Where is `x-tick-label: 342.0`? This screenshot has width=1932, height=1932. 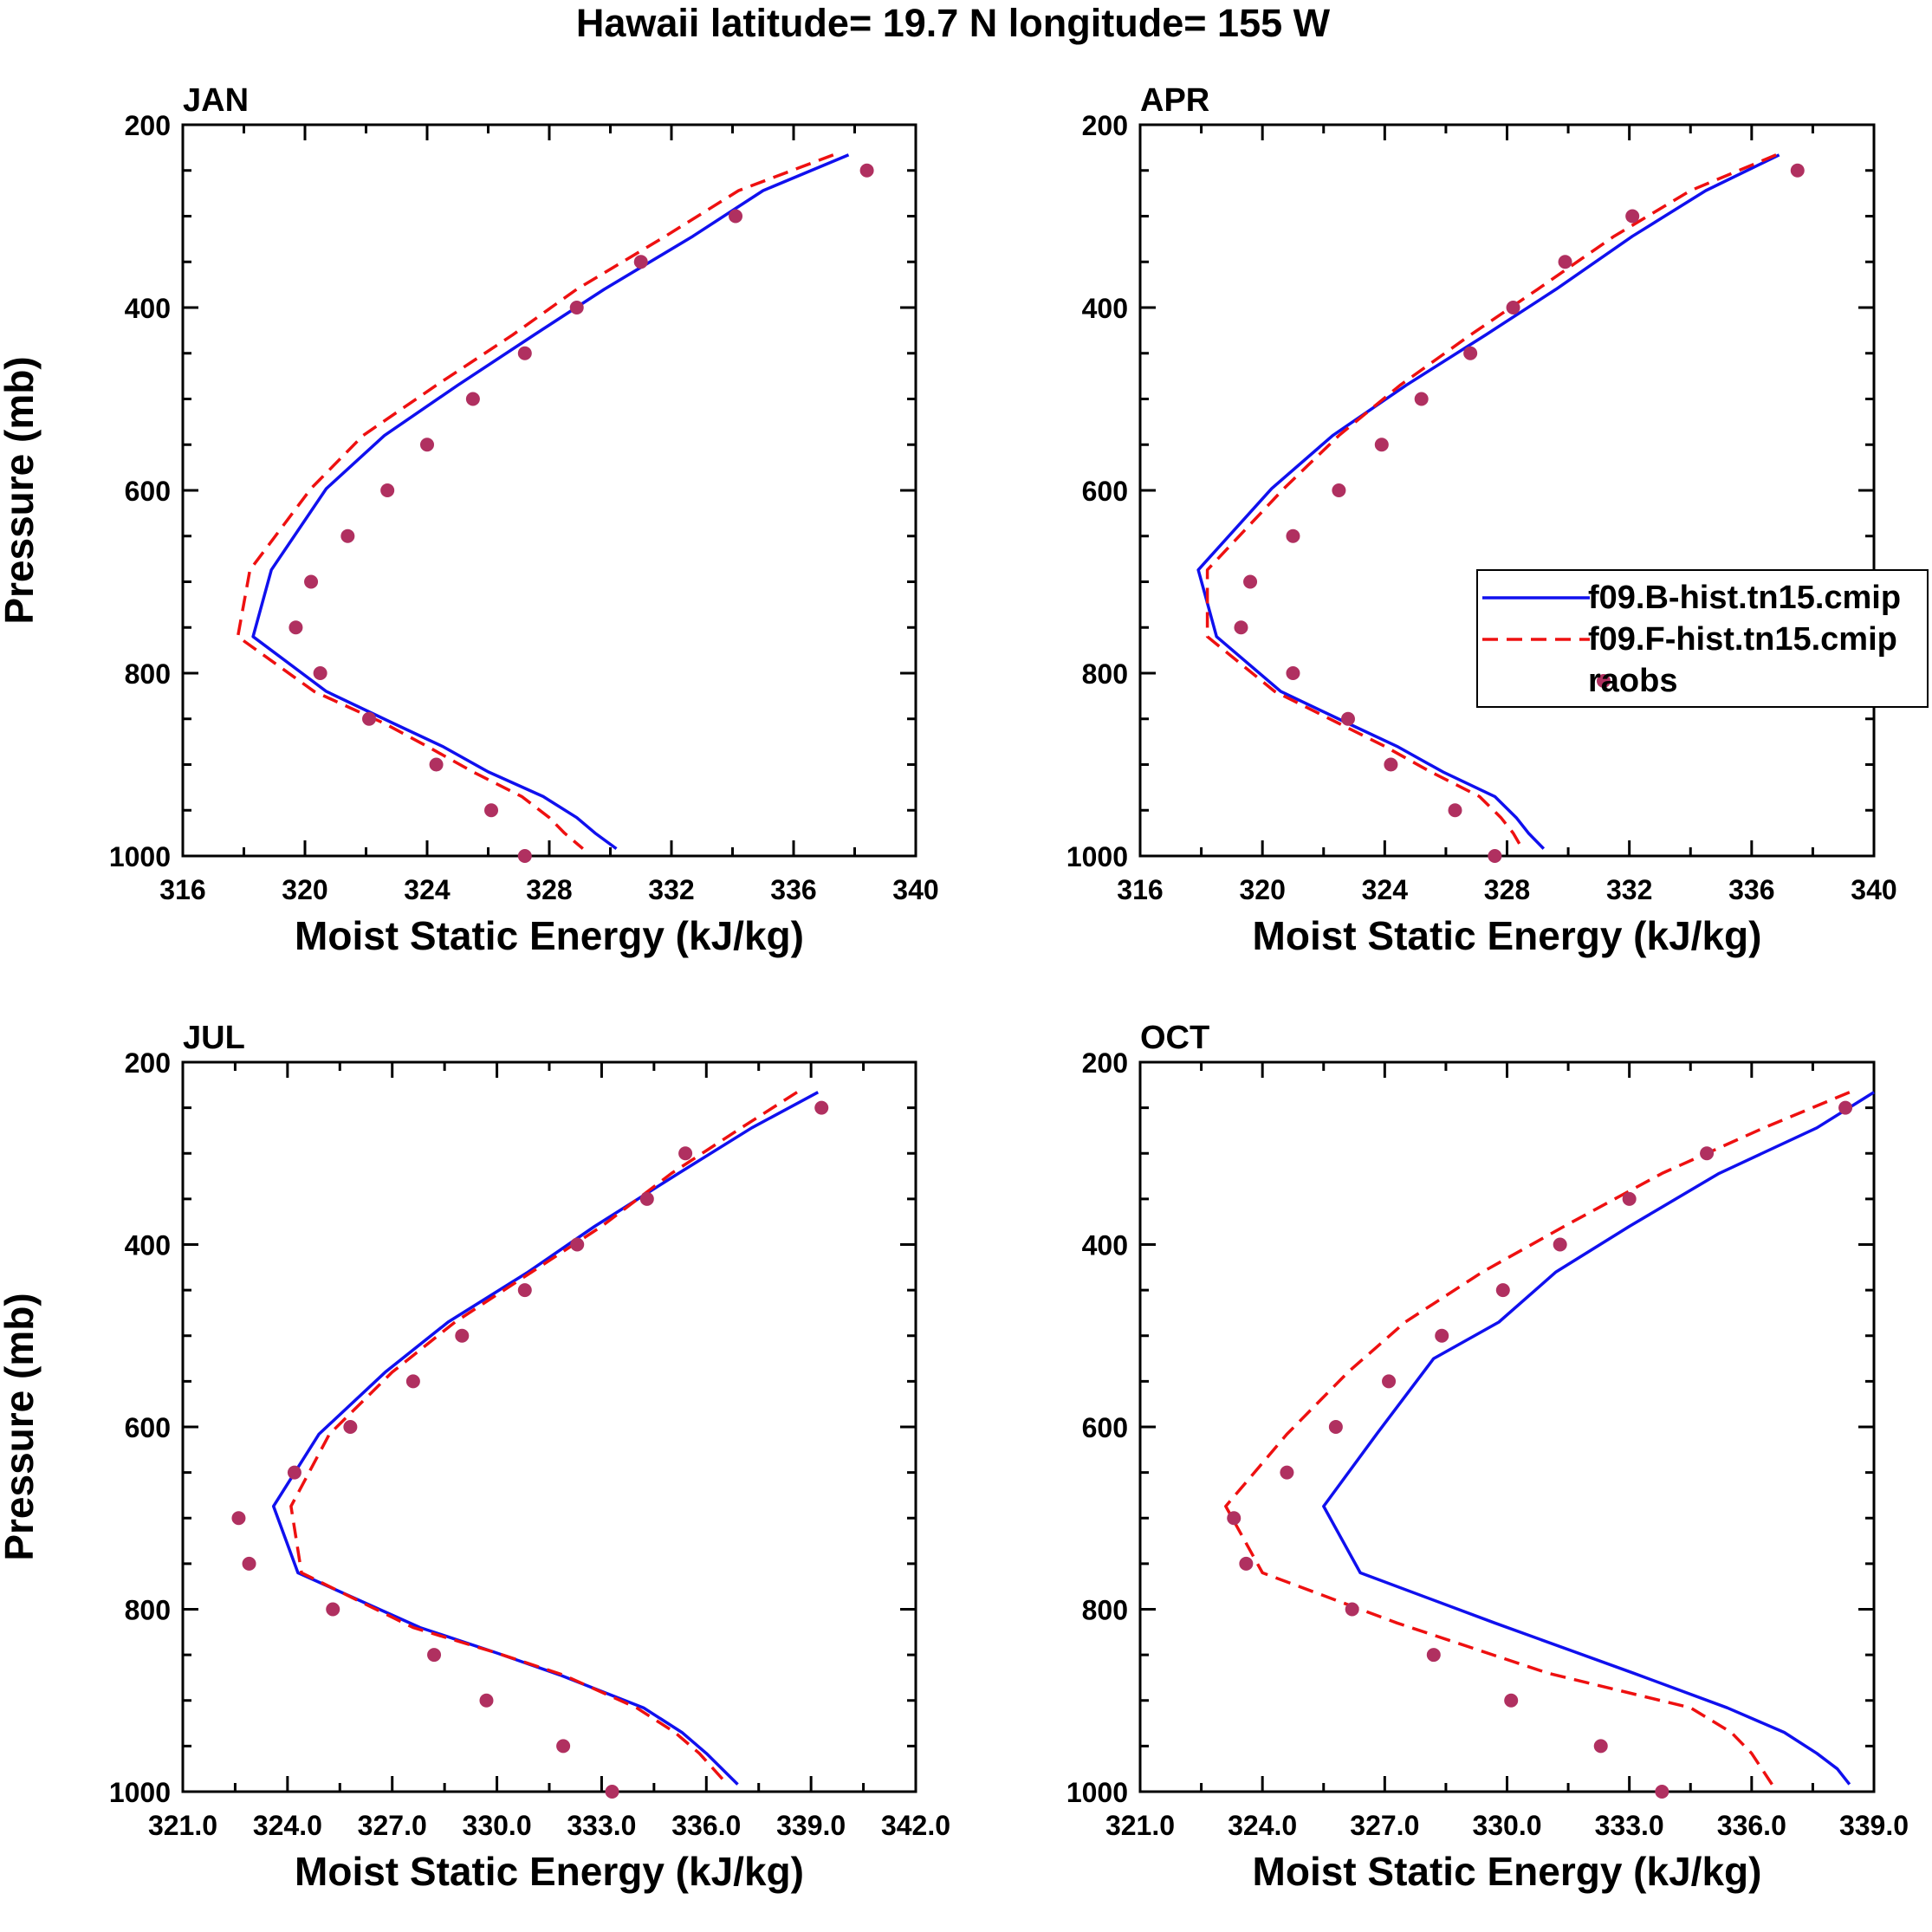
x-tick-label: 342.0 is located at coordinates (916, 1826).